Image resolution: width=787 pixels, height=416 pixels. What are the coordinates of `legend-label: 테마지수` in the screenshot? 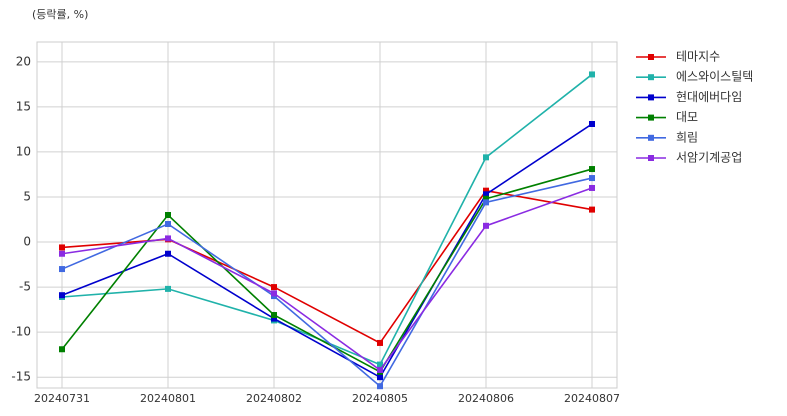 It's located at (698, 57).